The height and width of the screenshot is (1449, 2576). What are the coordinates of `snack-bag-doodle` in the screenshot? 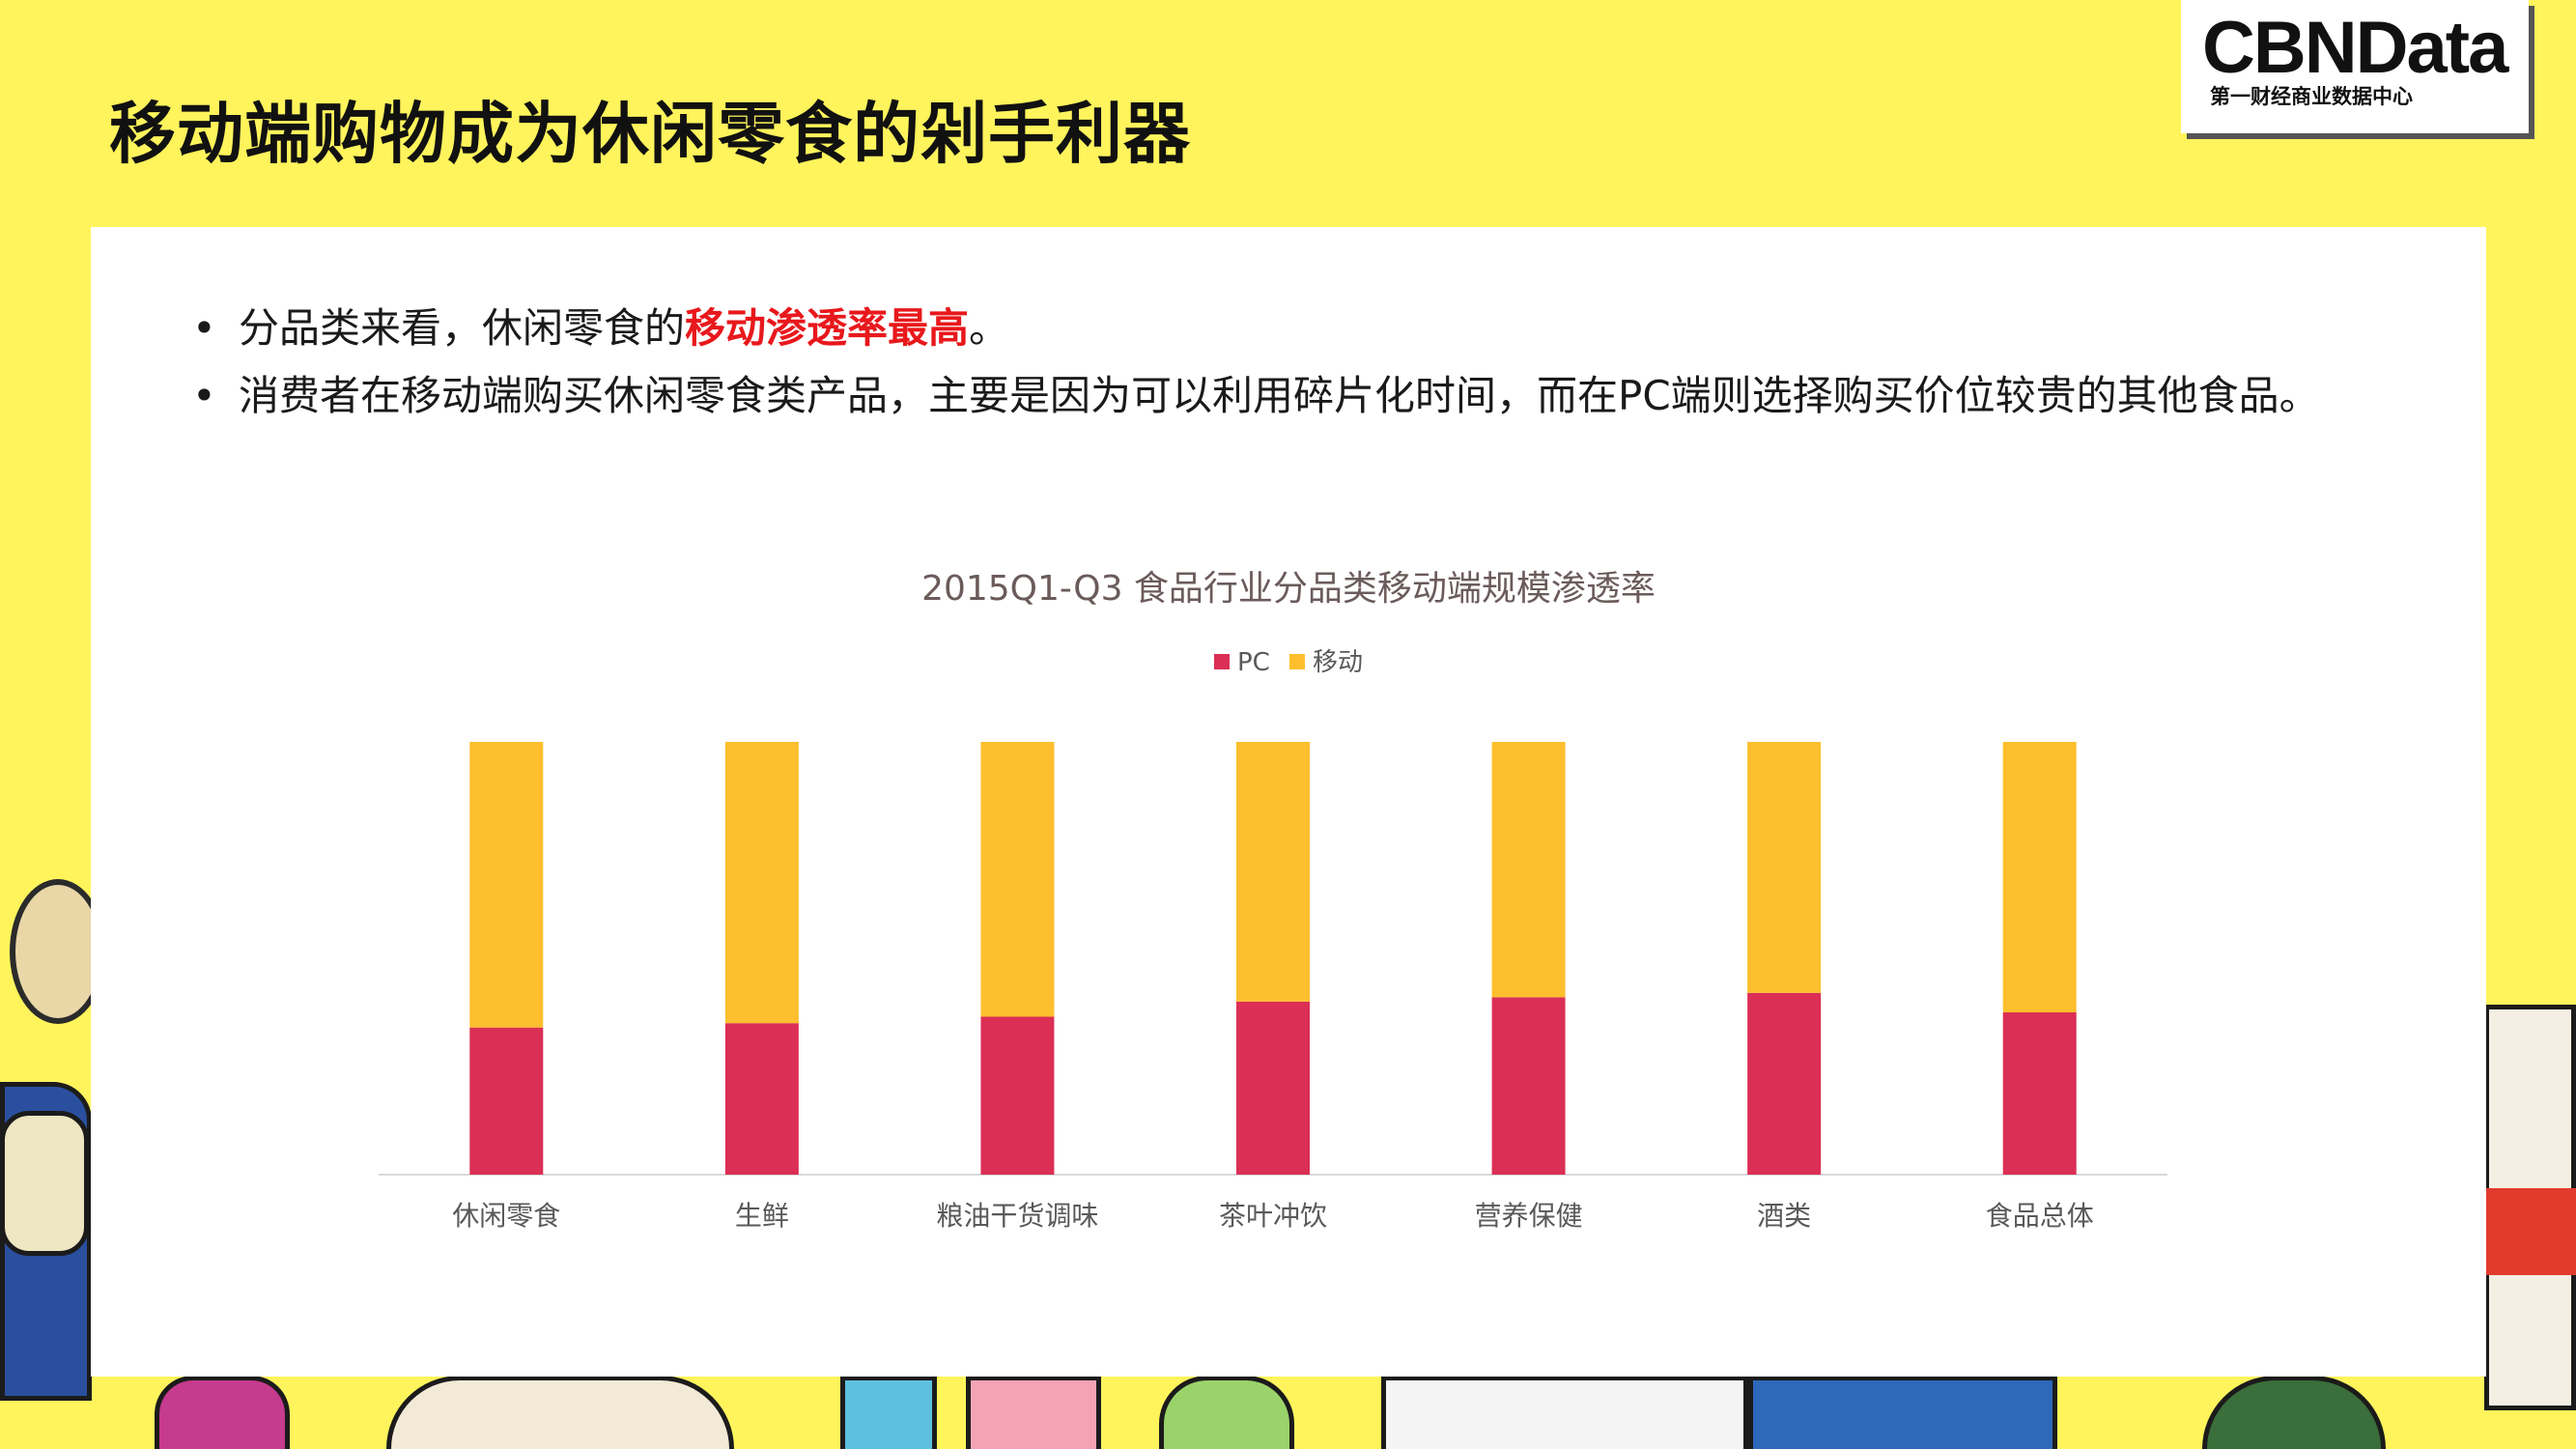 It's located at (1564, 1412).